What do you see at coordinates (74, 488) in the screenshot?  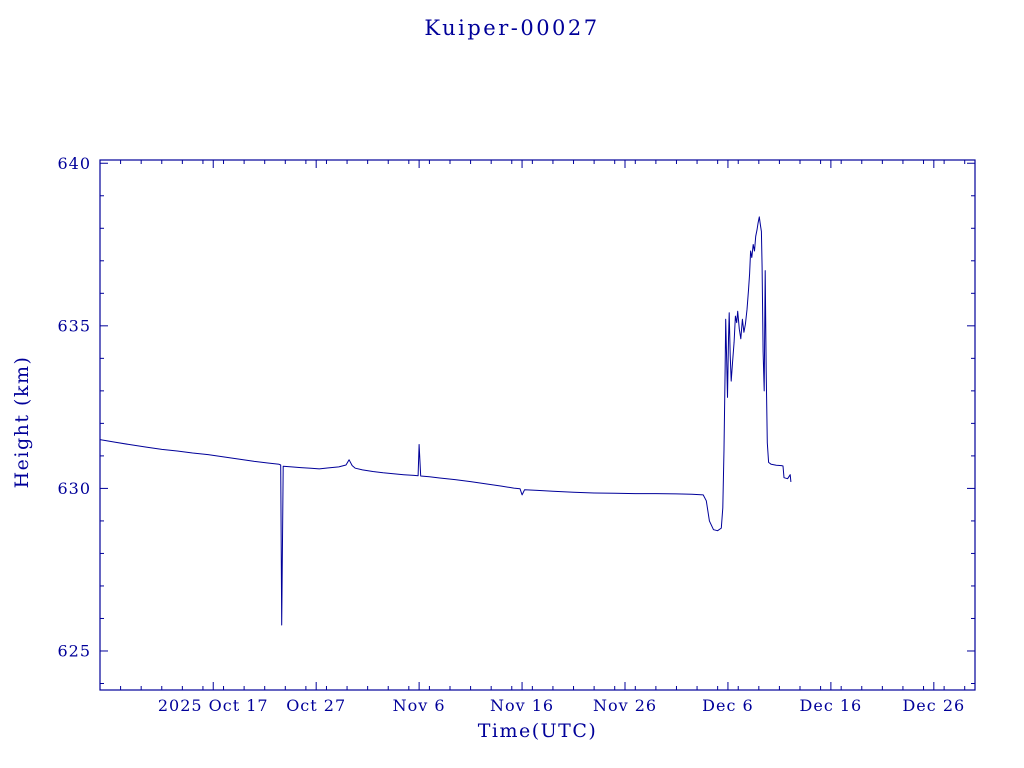 I see `y-tick-label: 630` at bounding box center [74, 488].